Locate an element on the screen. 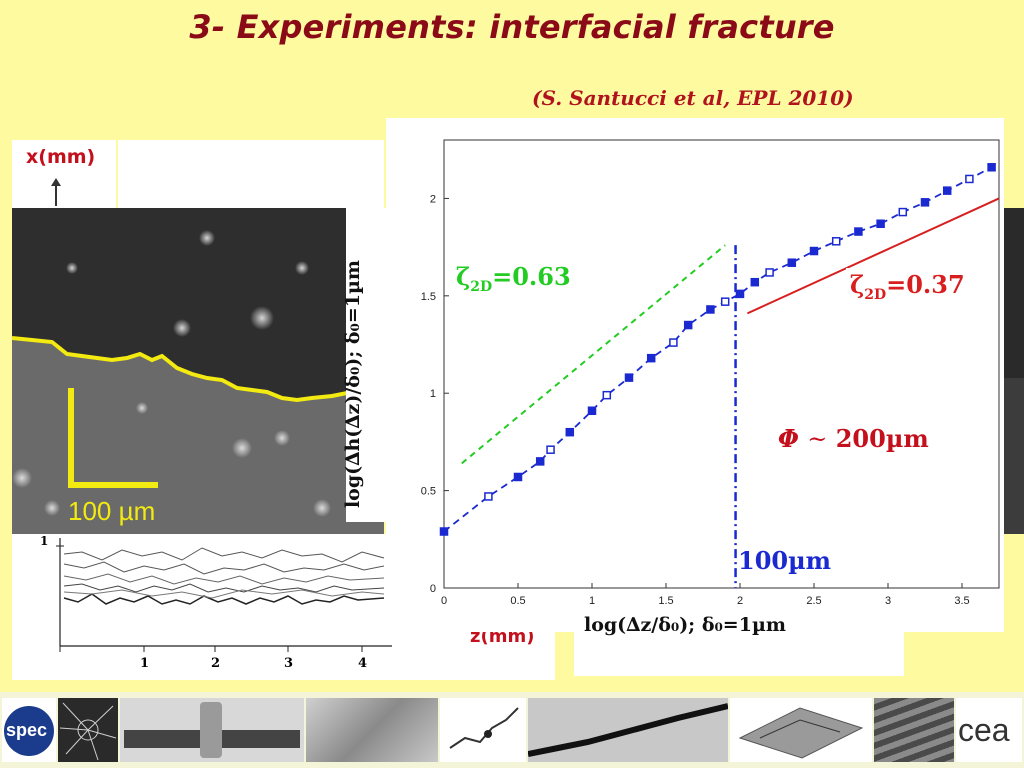  x-tick-label: 1 is located at coordinates (592, 601).